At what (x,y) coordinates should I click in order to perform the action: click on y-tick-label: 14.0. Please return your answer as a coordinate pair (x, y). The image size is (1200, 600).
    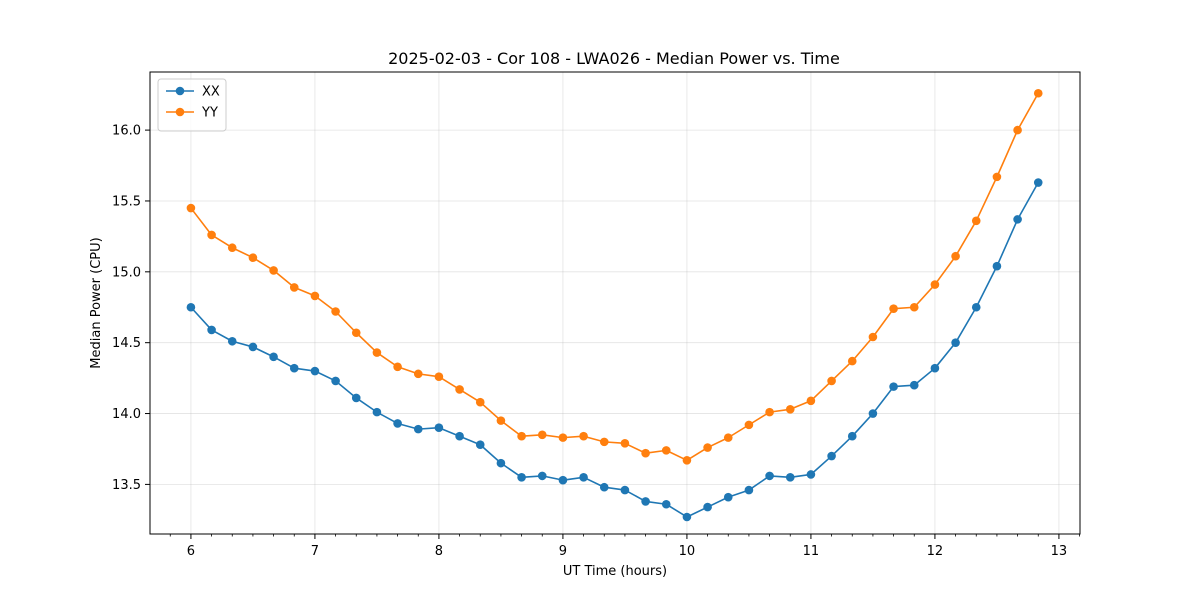
    Looking at the image, I should click on (126, 414).